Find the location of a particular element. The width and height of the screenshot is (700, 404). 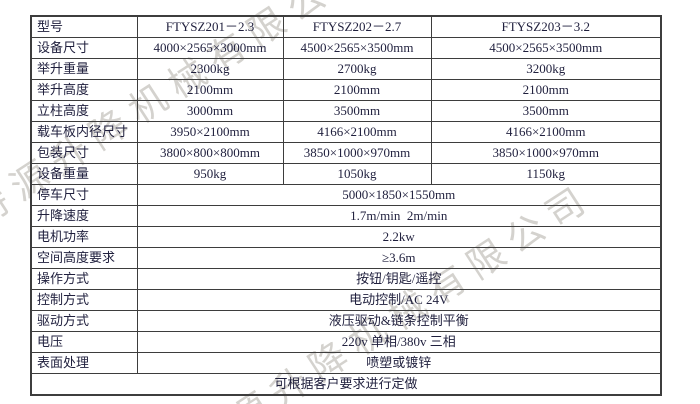

row-label: 停车尺寸 is located at coordinates (84, 195).